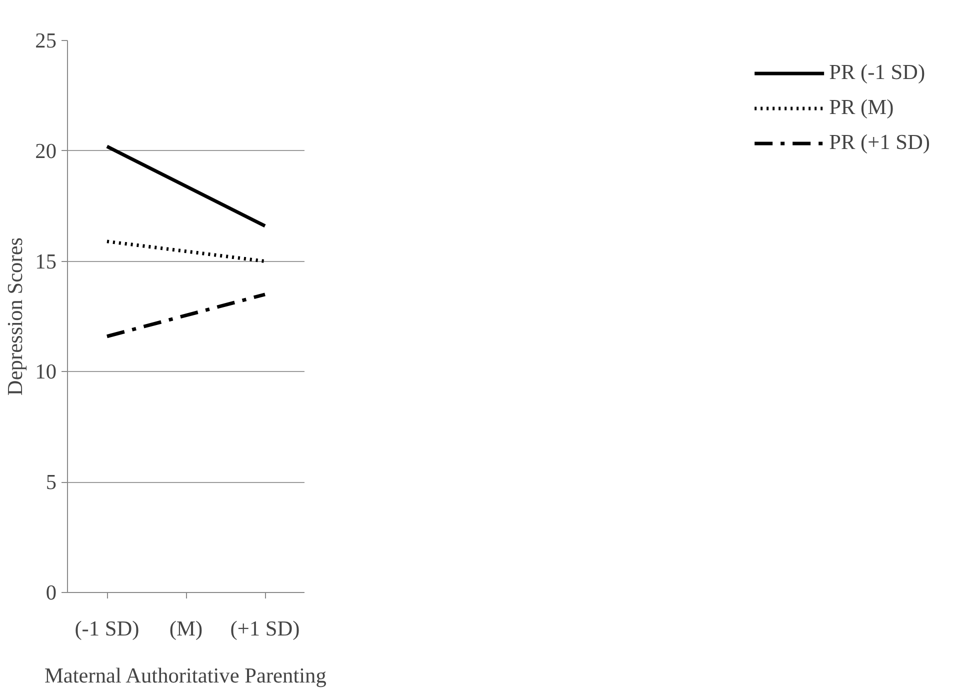  What do you see at coordinates (265, 628) in the screenshot?
I see `x-tick-label: (+1 SD)` at bounding box center [265, 628].